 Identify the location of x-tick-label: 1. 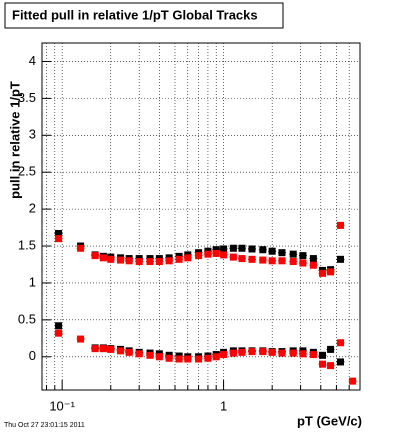
(223, 405).